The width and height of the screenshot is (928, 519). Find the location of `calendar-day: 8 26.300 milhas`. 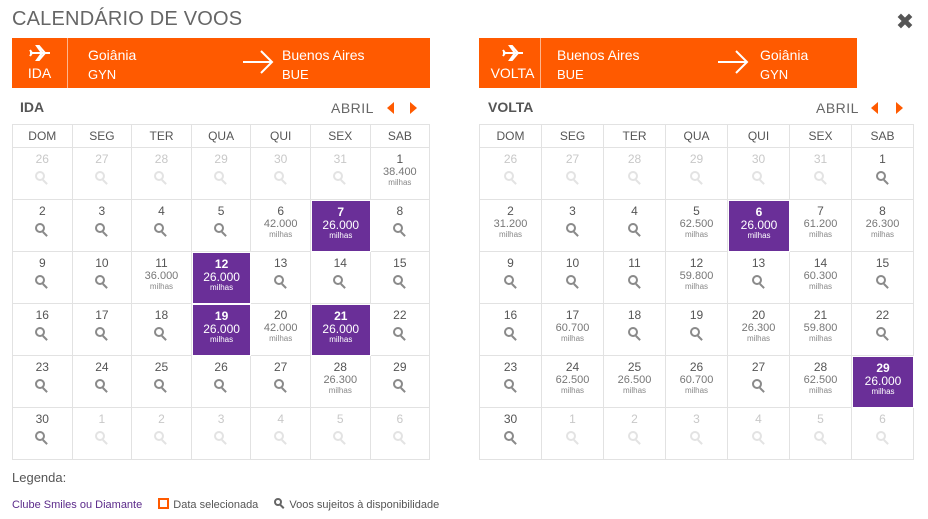

calendar-day: 8 26.300 milhas is located at coordinates (883, 226).